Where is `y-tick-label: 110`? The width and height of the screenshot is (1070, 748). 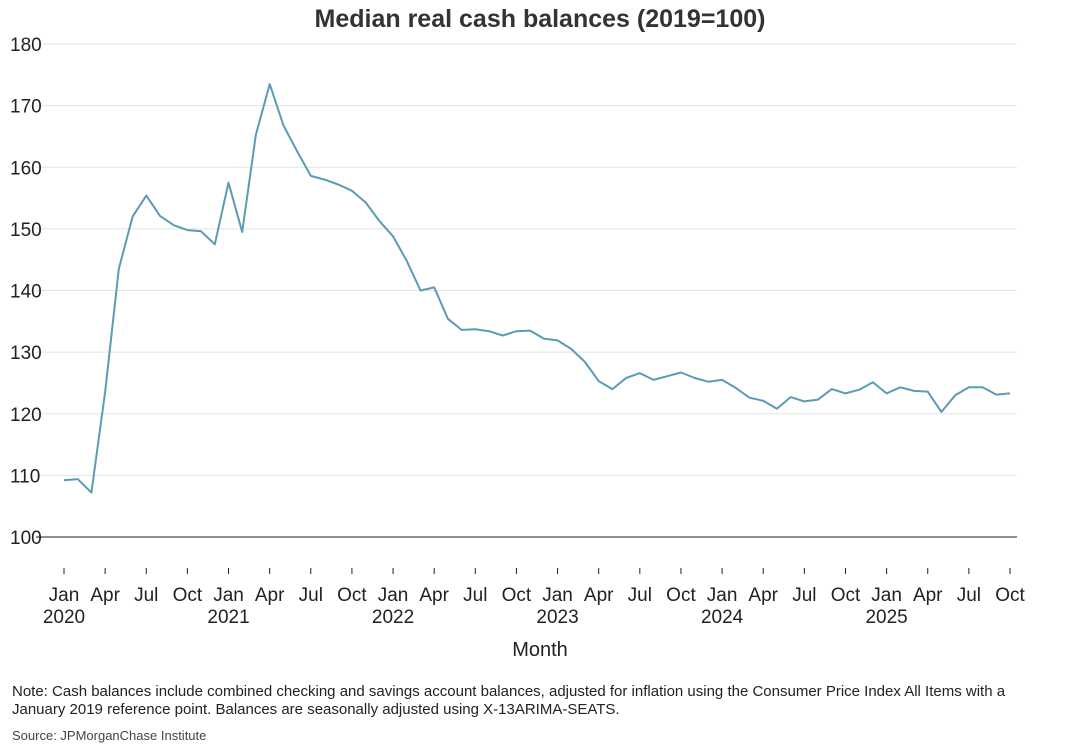 y-tick-label: 110 is located at coordinates (25, 476).